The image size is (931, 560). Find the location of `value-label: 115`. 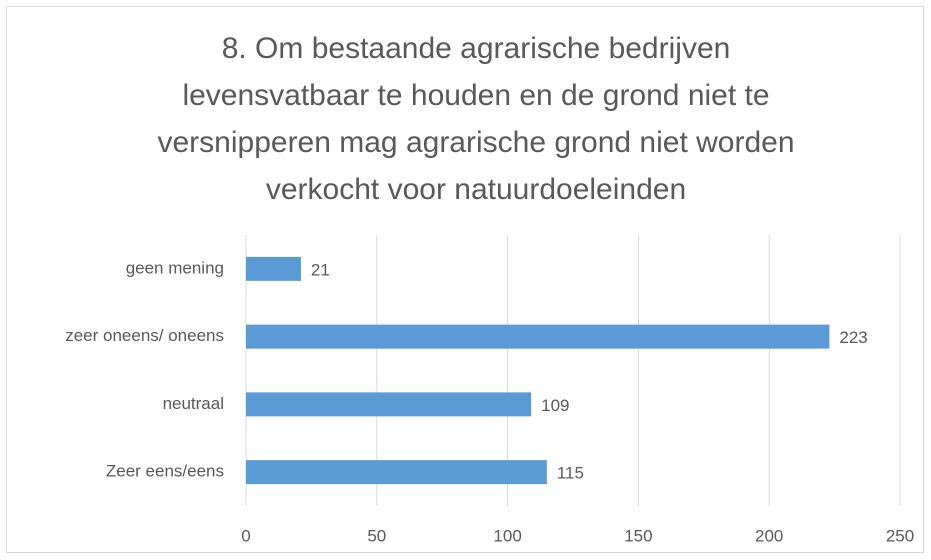

value-label: 115 is located at coordinates (570, 473).